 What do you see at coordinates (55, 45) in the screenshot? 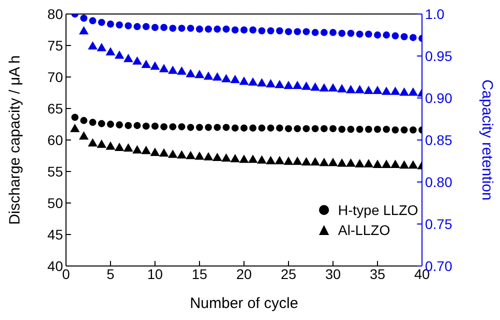
I see `y-tick-label: 75` at bounding box center [55, 45].